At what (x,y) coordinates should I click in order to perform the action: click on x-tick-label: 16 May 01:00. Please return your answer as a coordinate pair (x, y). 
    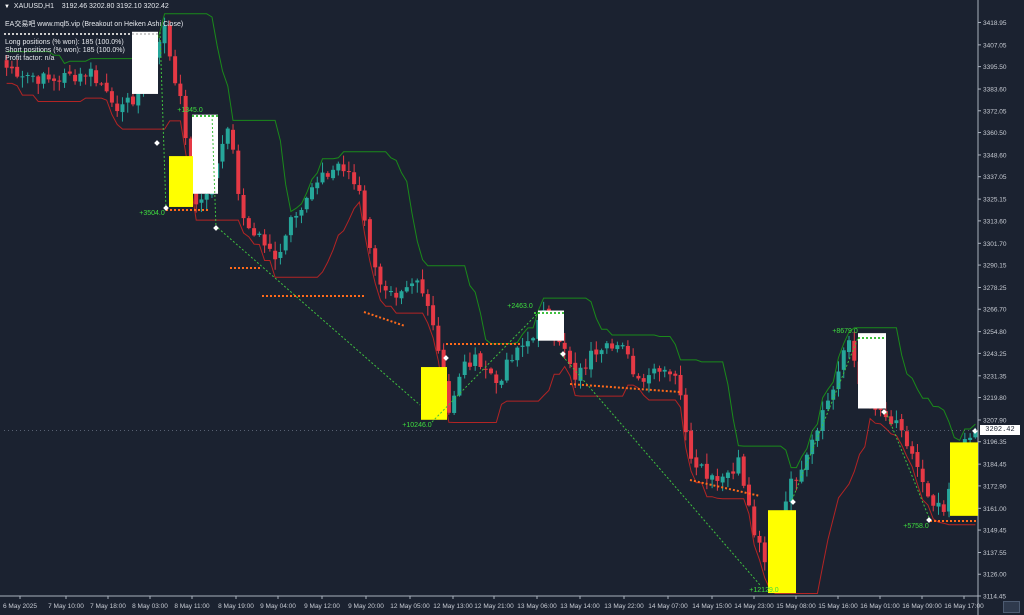
    Looking at the image, I should click on (880, 606).